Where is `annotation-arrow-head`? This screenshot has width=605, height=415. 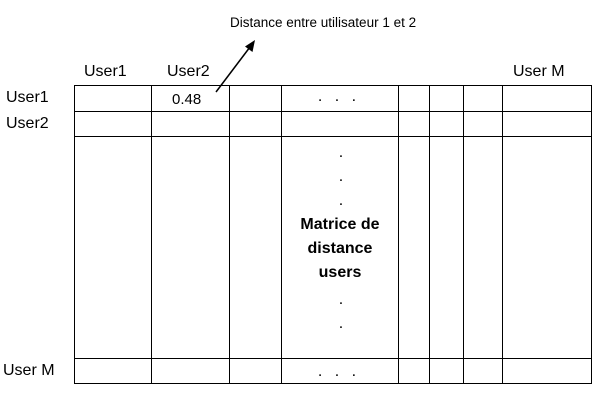 annotation-arrow-head is located at coordinates (250, 46).